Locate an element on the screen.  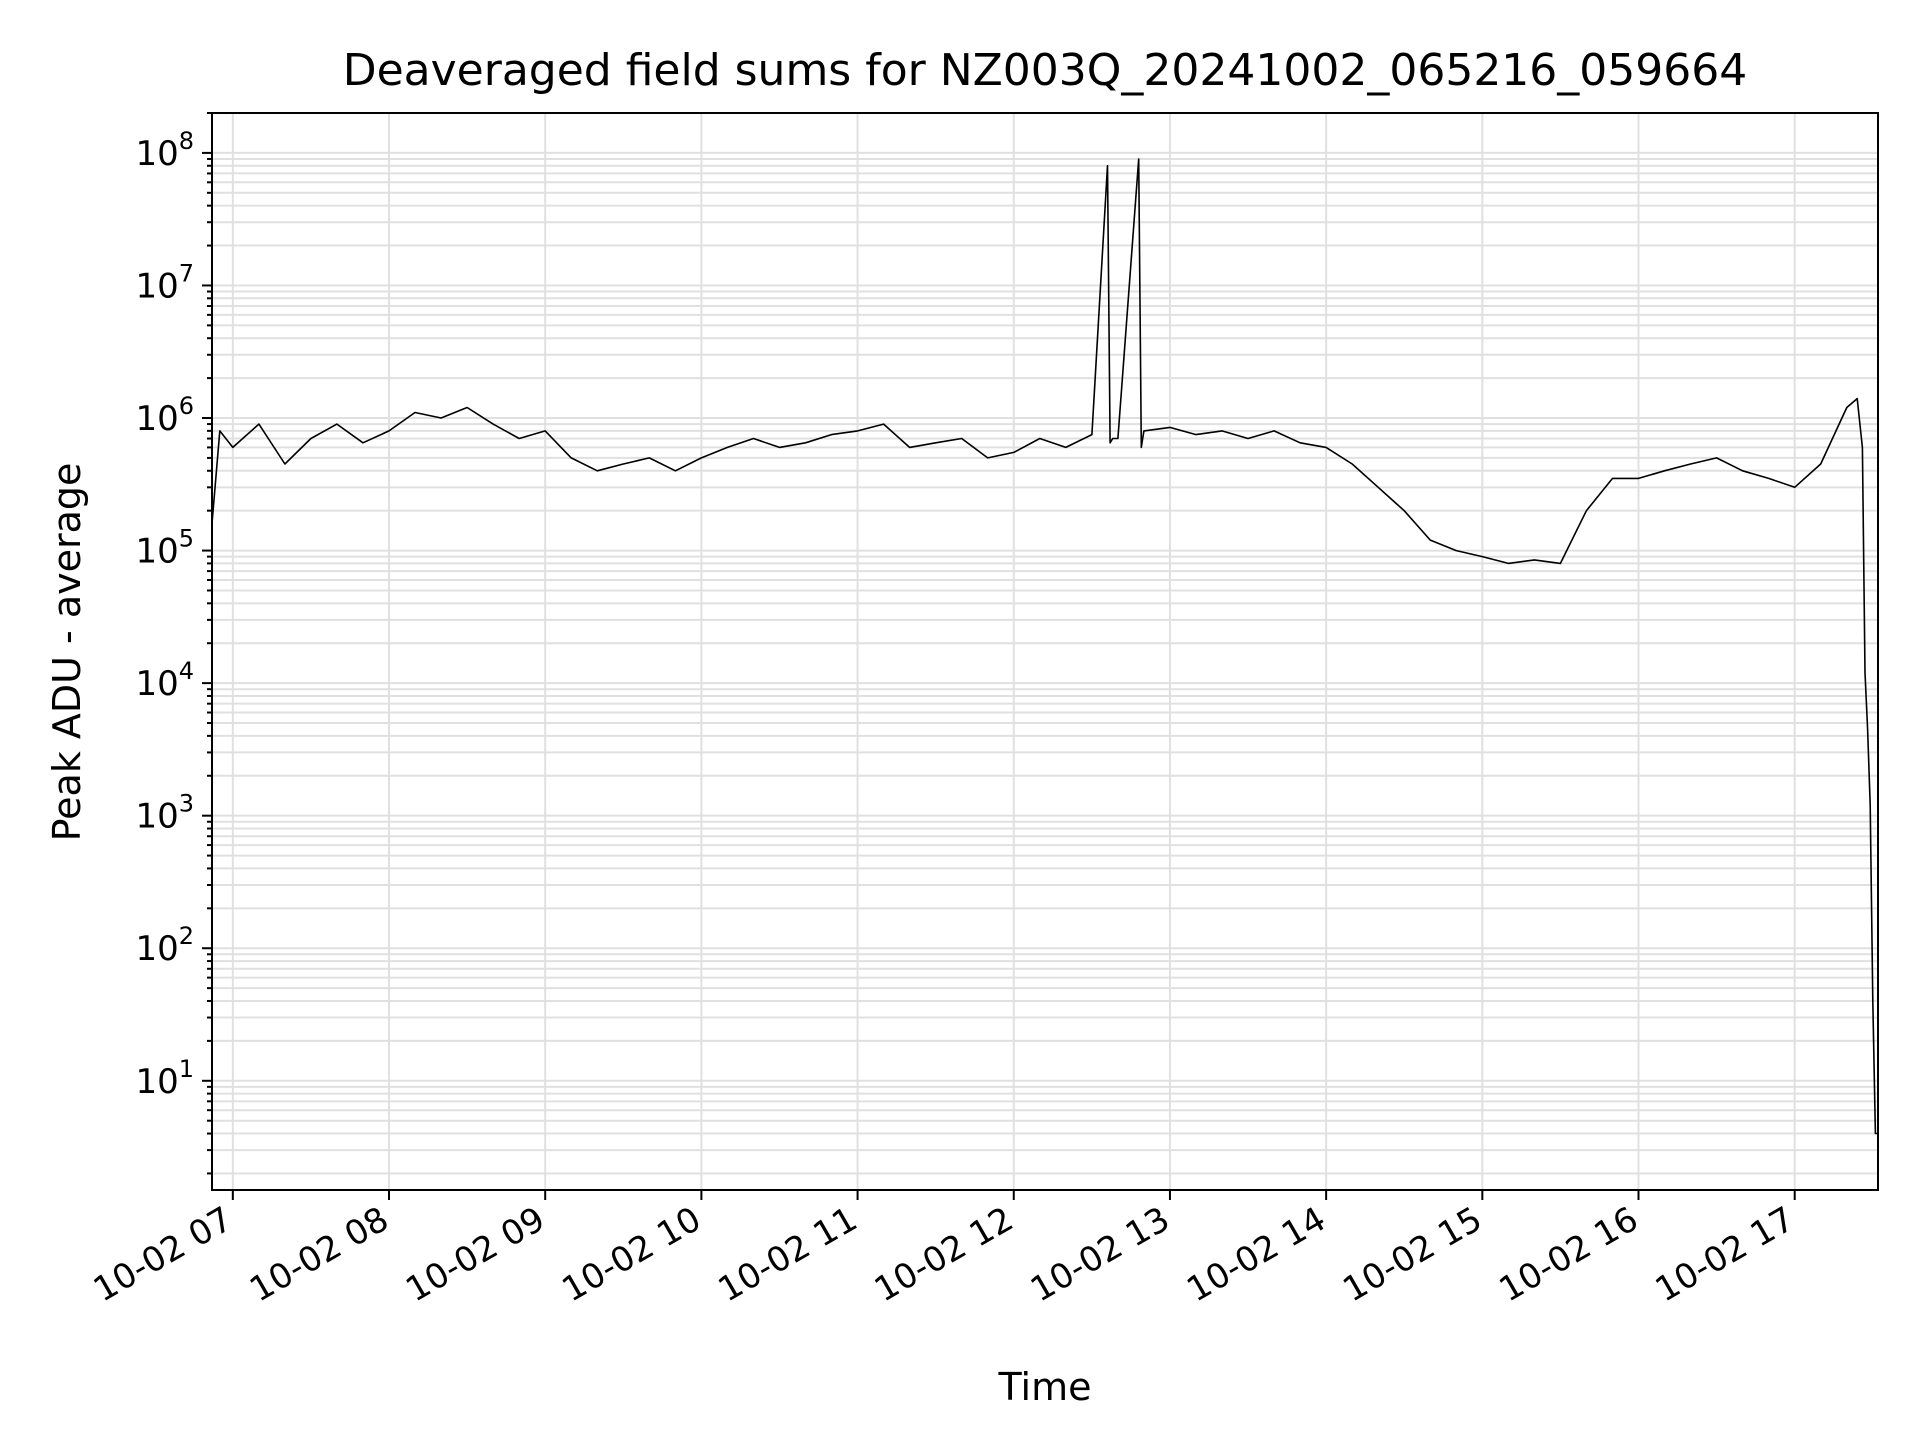
y-axis-label: Peak ADU - average is located at coordinates (67, 652).